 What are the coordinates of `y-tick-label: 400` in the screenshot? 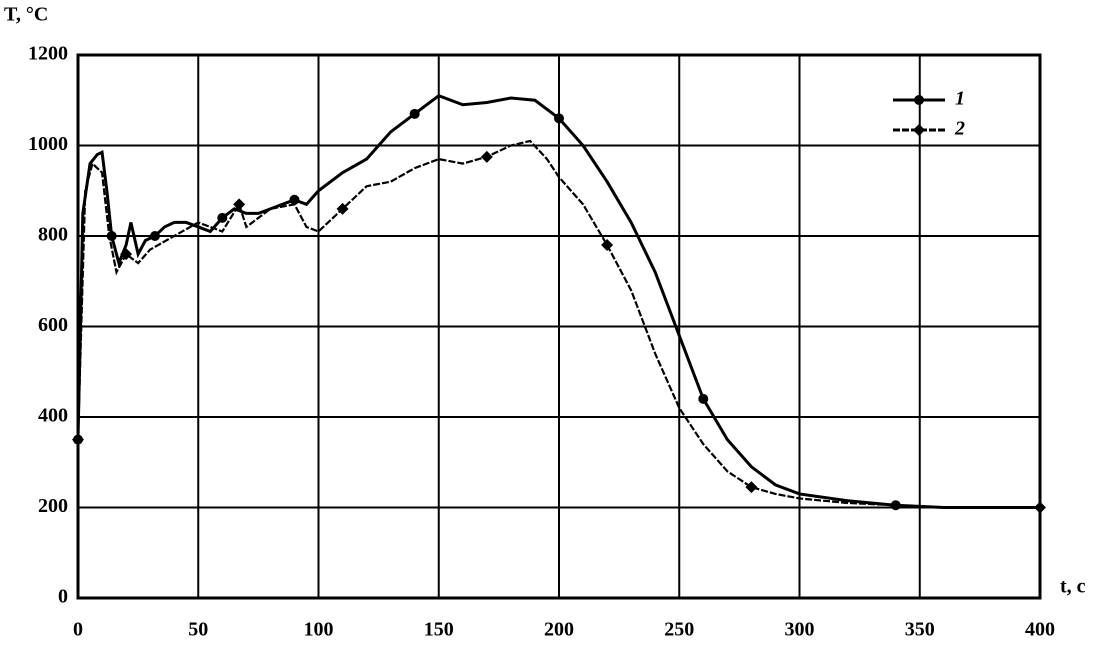 It's located at (53, 416).